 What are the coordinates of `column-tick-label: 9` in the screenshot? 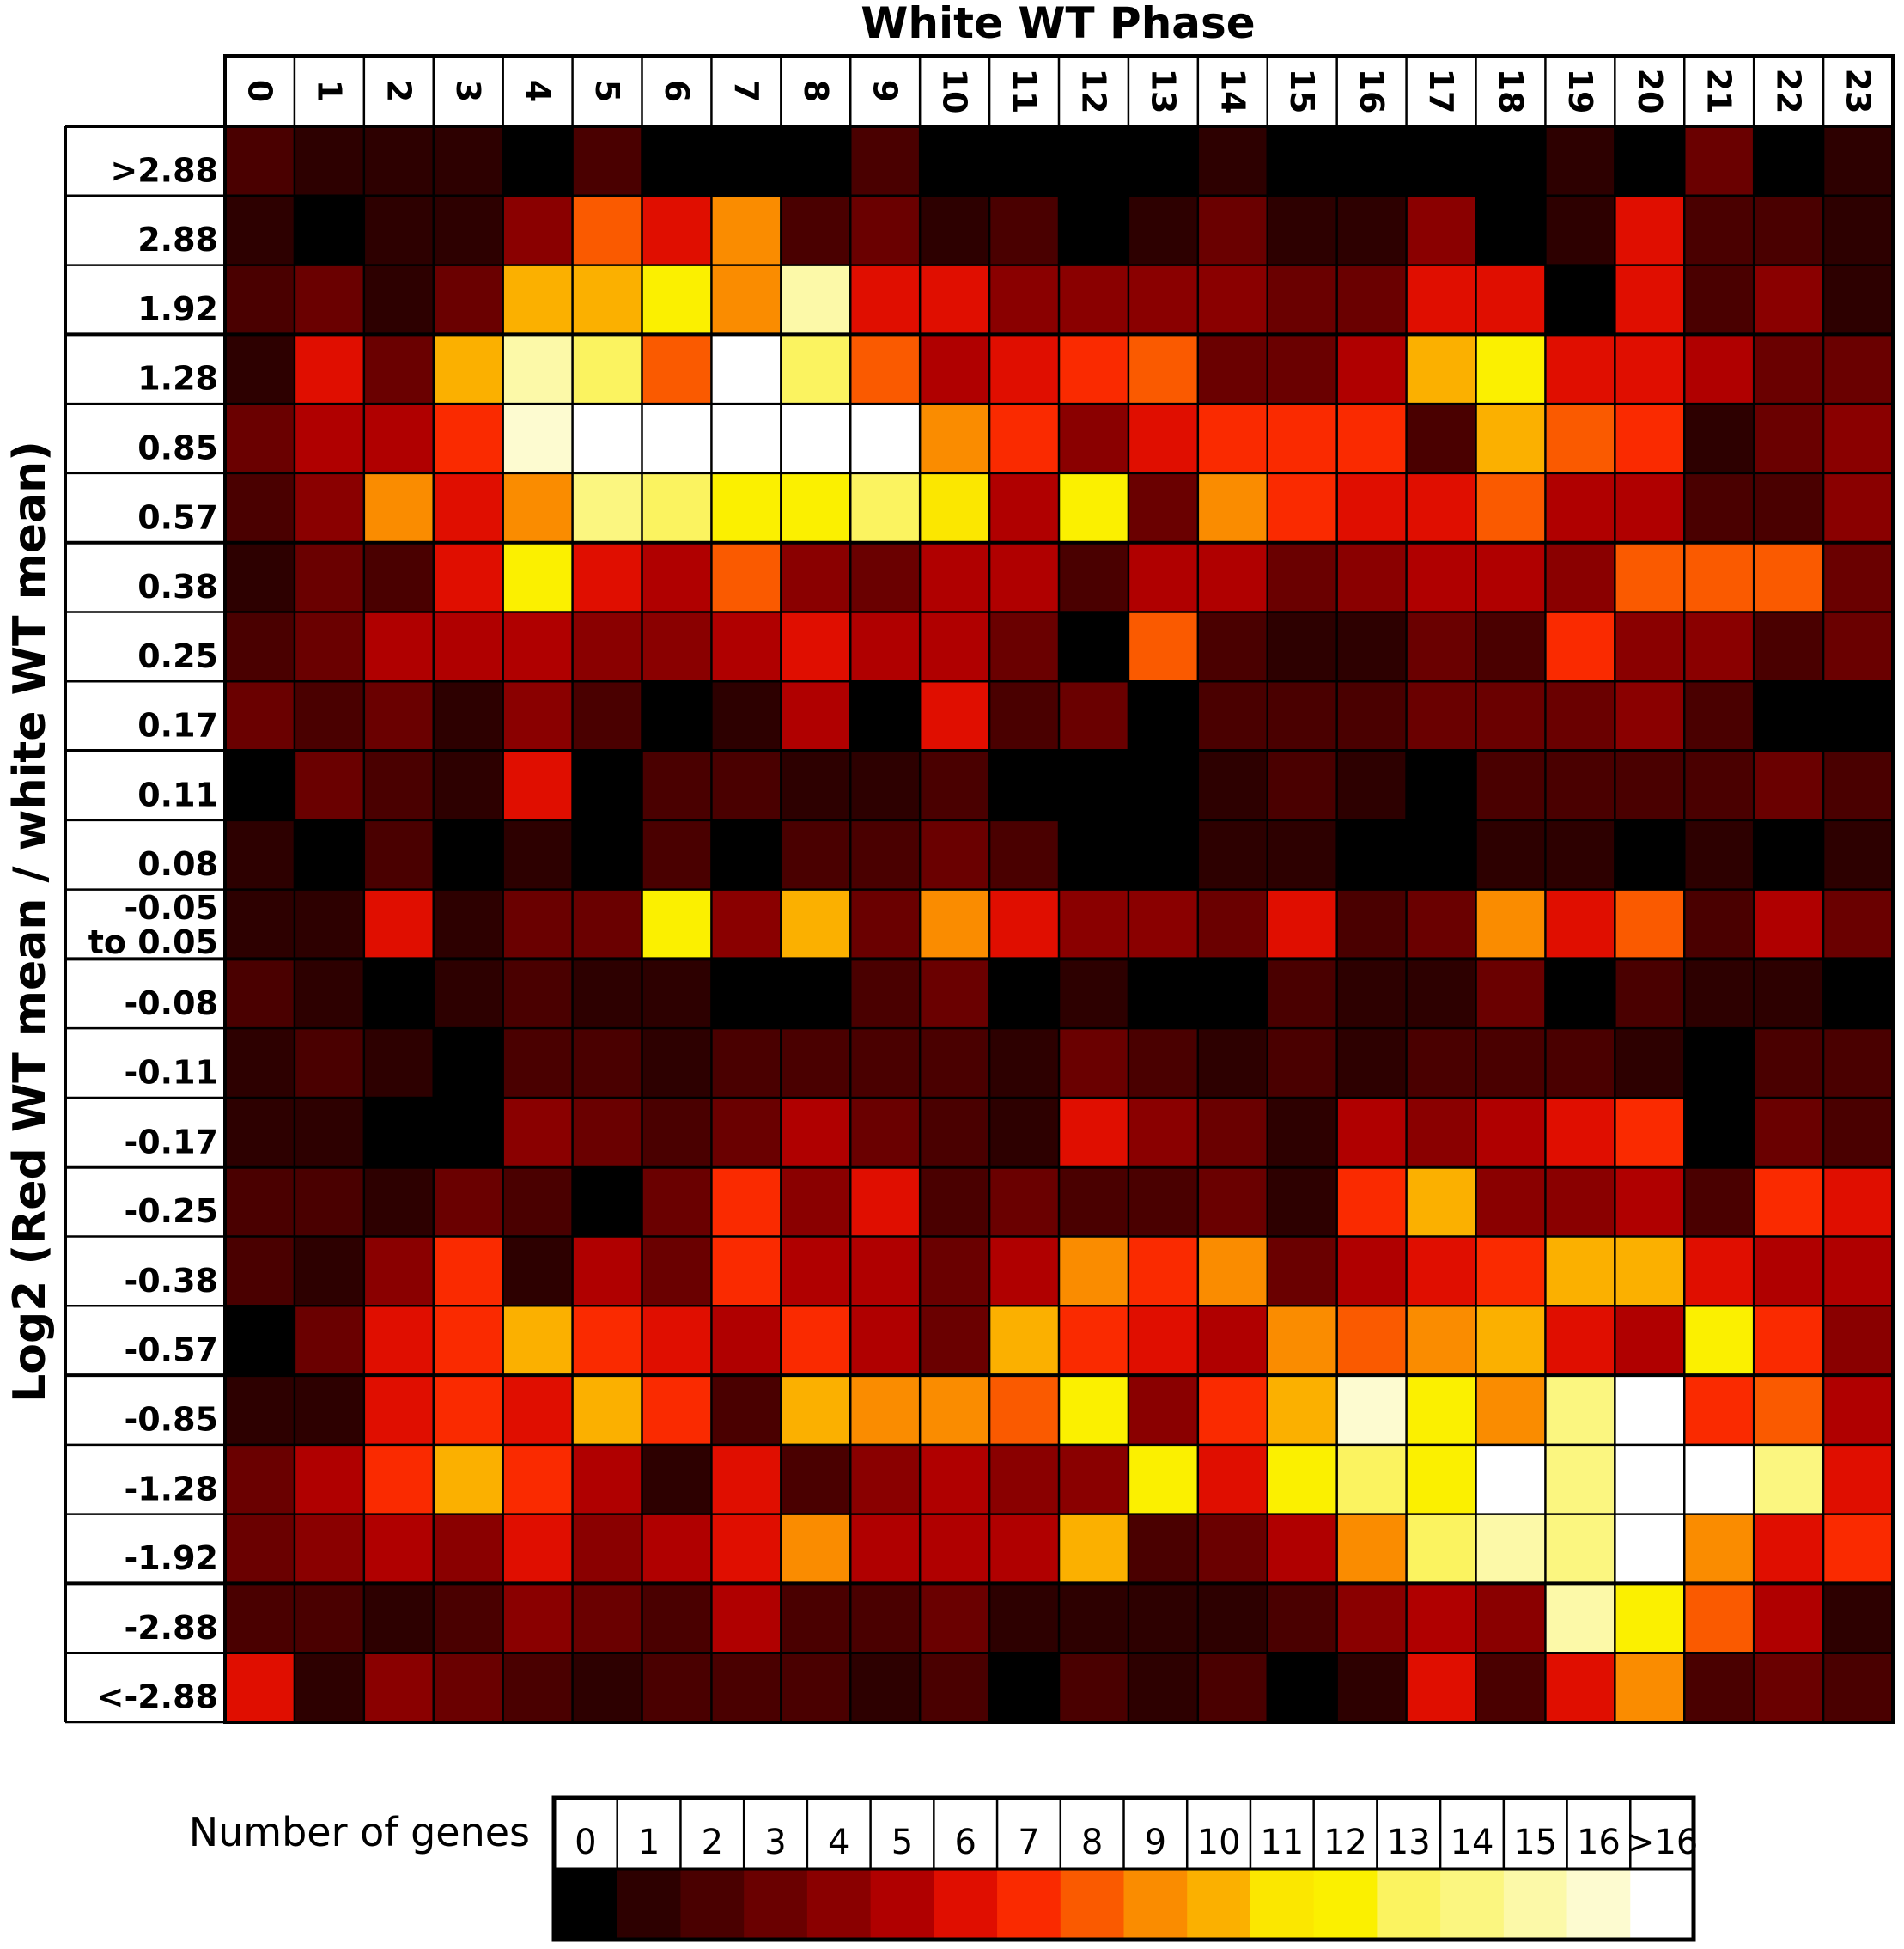 It's located at (885, 91).